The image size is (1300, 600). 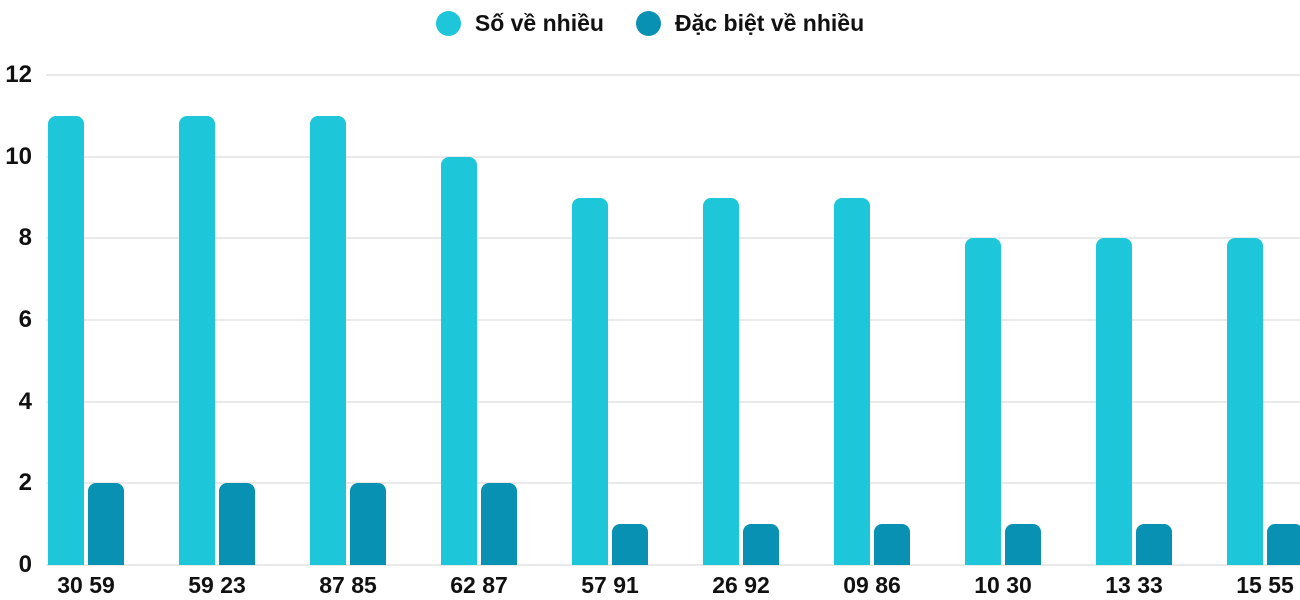 What do you see at coordinates (25, 319) in the screenshot?
I see `y-axis-tick-label: 6` at bounding box center [25, 319].